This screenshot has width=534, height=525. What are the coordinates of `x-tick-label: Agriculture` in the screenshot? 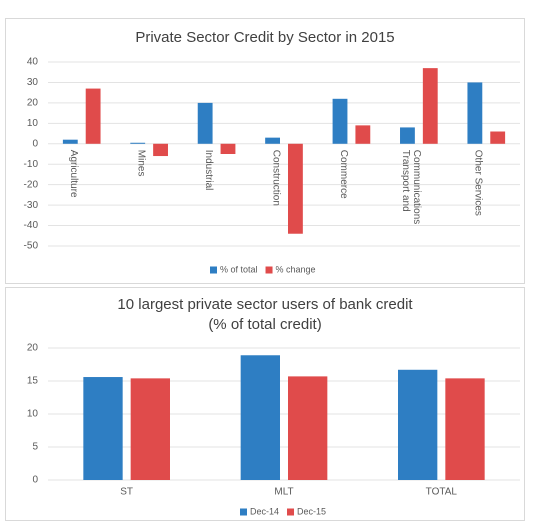 It's located at (73, 174).